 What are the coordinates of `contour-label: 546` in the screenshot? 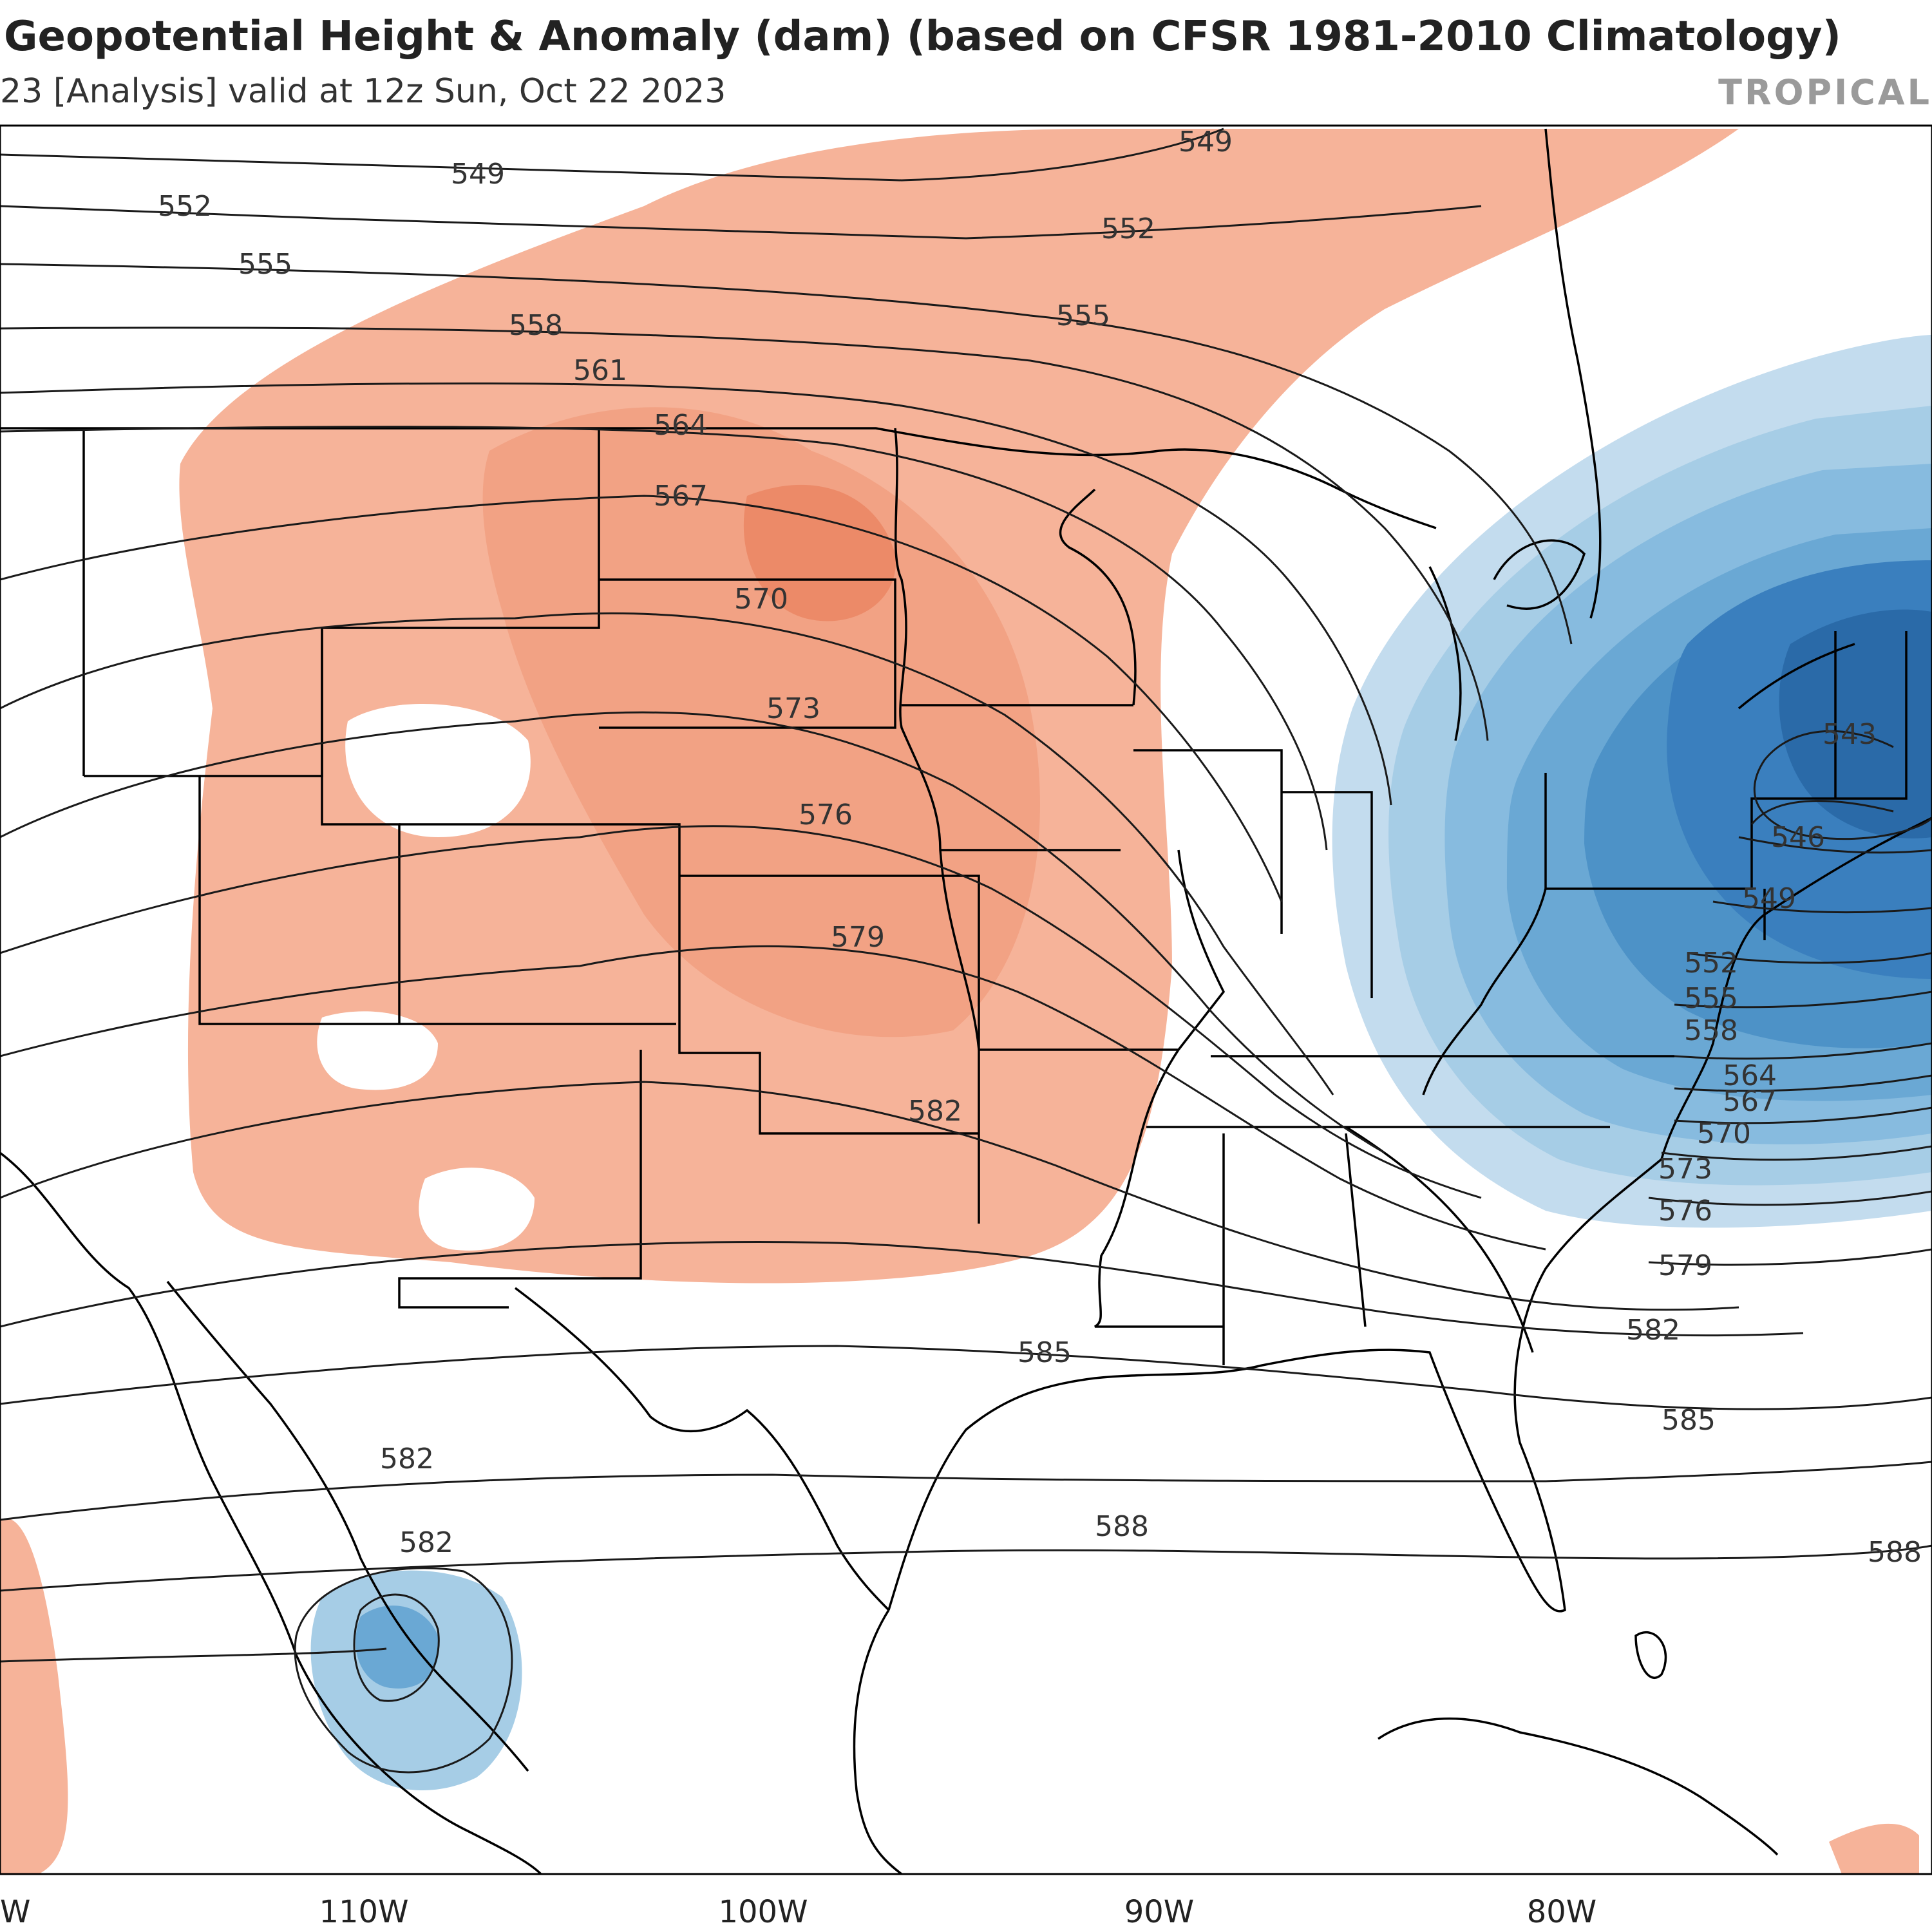 It's located at (1798, 838).